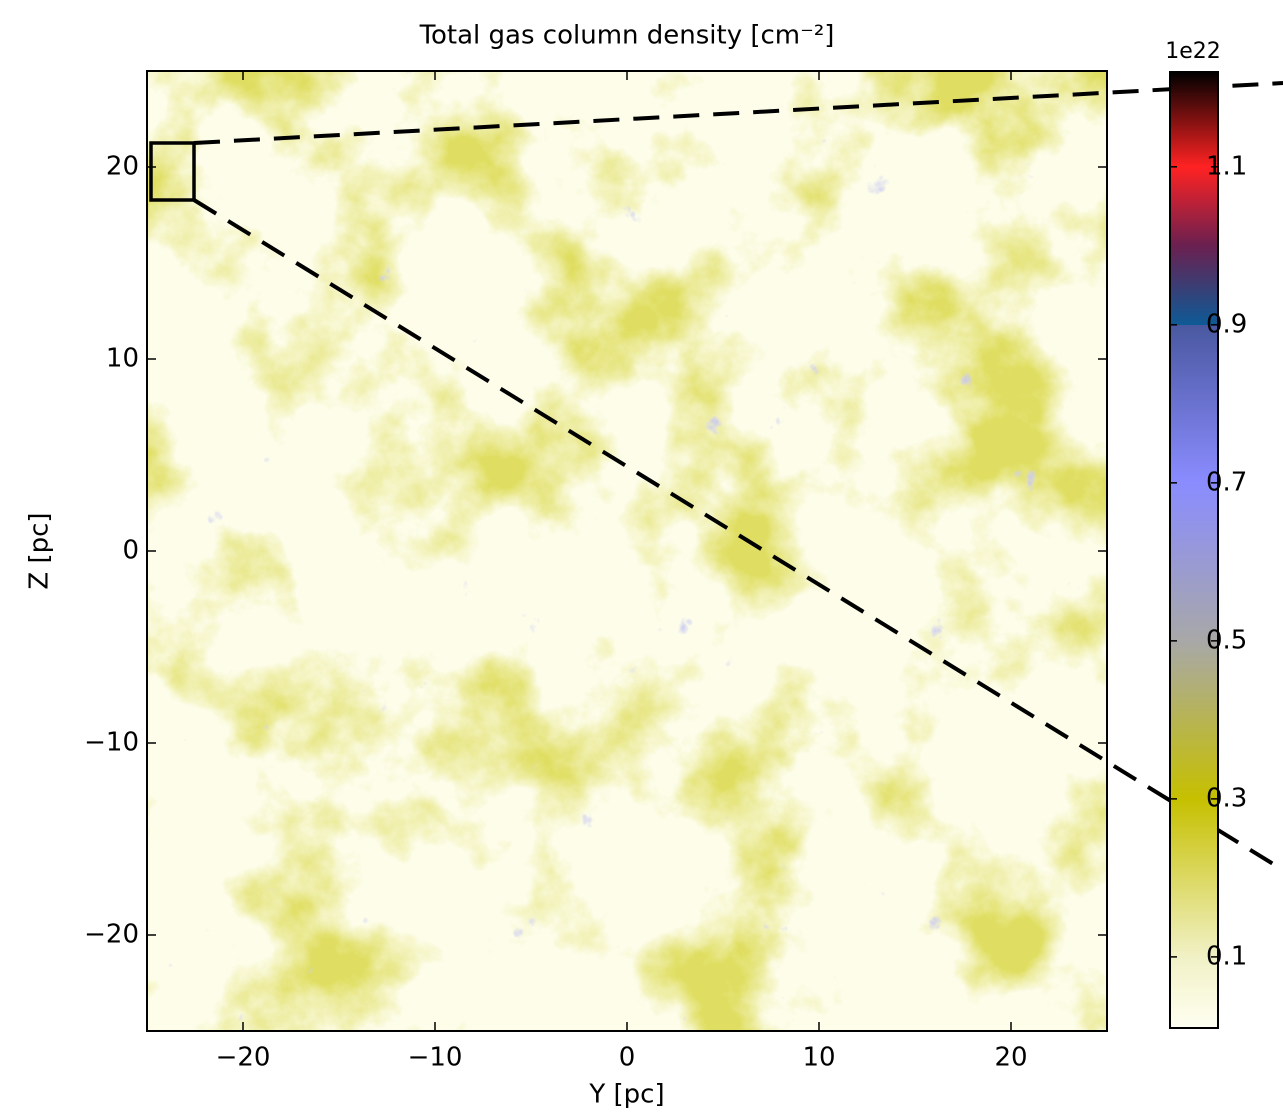  I want to click on x-axis-label: Y [pc], so click(626, 1095).